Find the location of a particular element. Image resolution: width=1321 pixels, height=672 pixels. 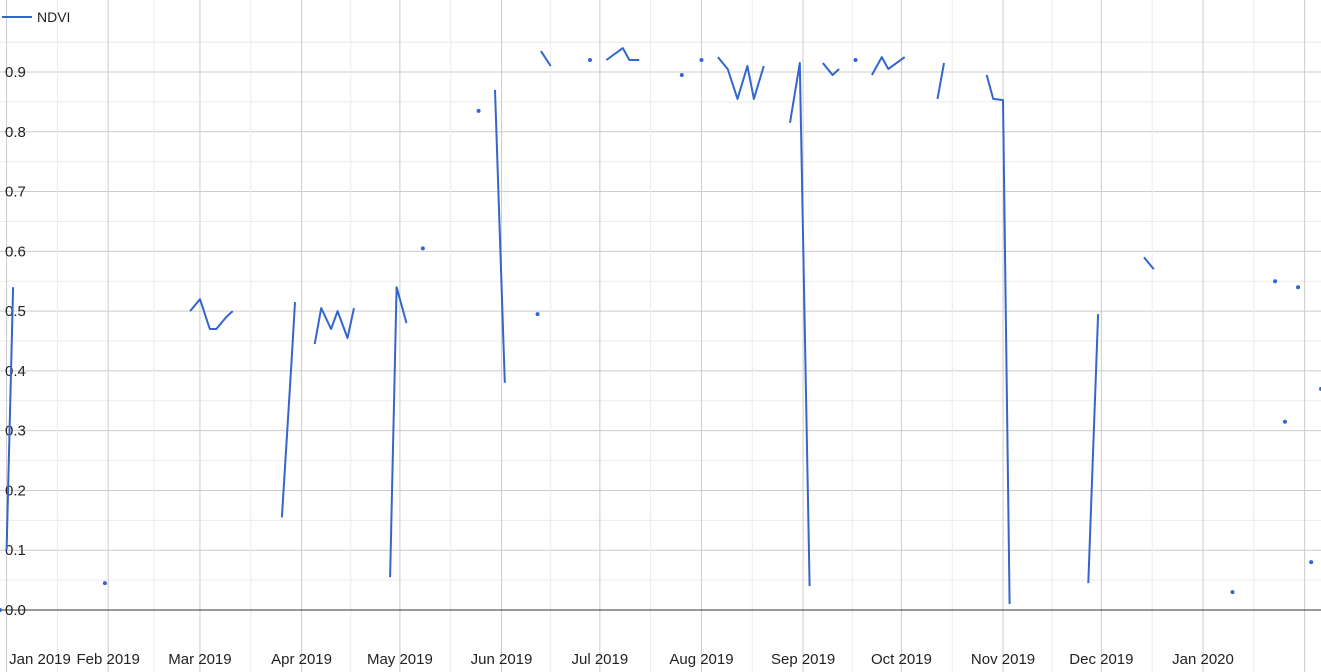

y-tick-label: 0.2 is located at coordinates (15, 490).